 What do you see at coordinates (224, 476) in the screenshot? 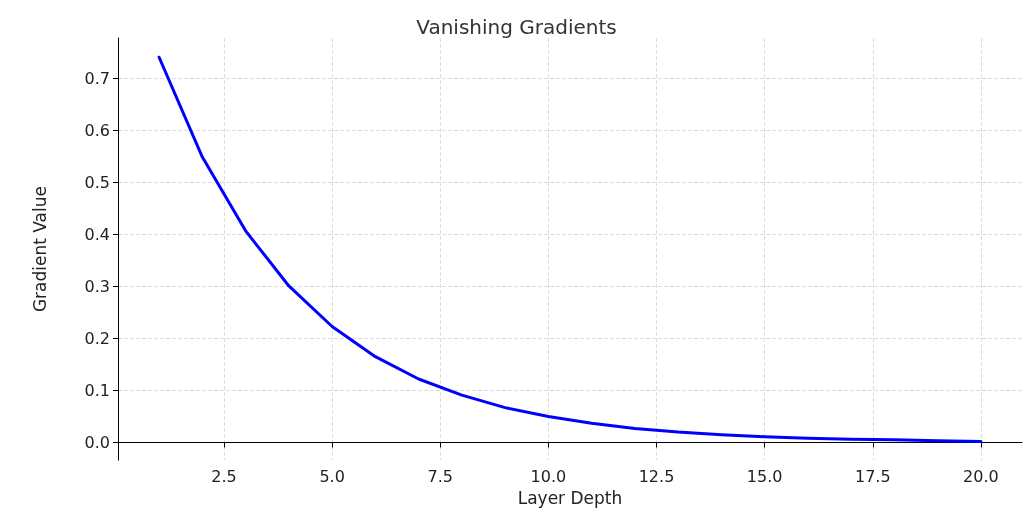
I see `x-tick-label: 2.5` at bounding box center [224, 476].